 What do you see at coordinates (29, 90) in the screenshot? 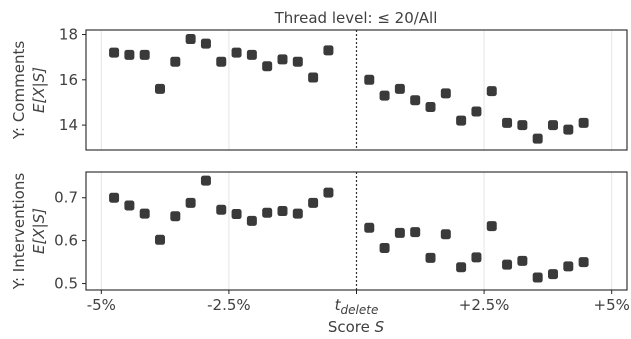
I see `y-axis-label: Y: Comments E[X|S]` at bounding box center [29, 90].